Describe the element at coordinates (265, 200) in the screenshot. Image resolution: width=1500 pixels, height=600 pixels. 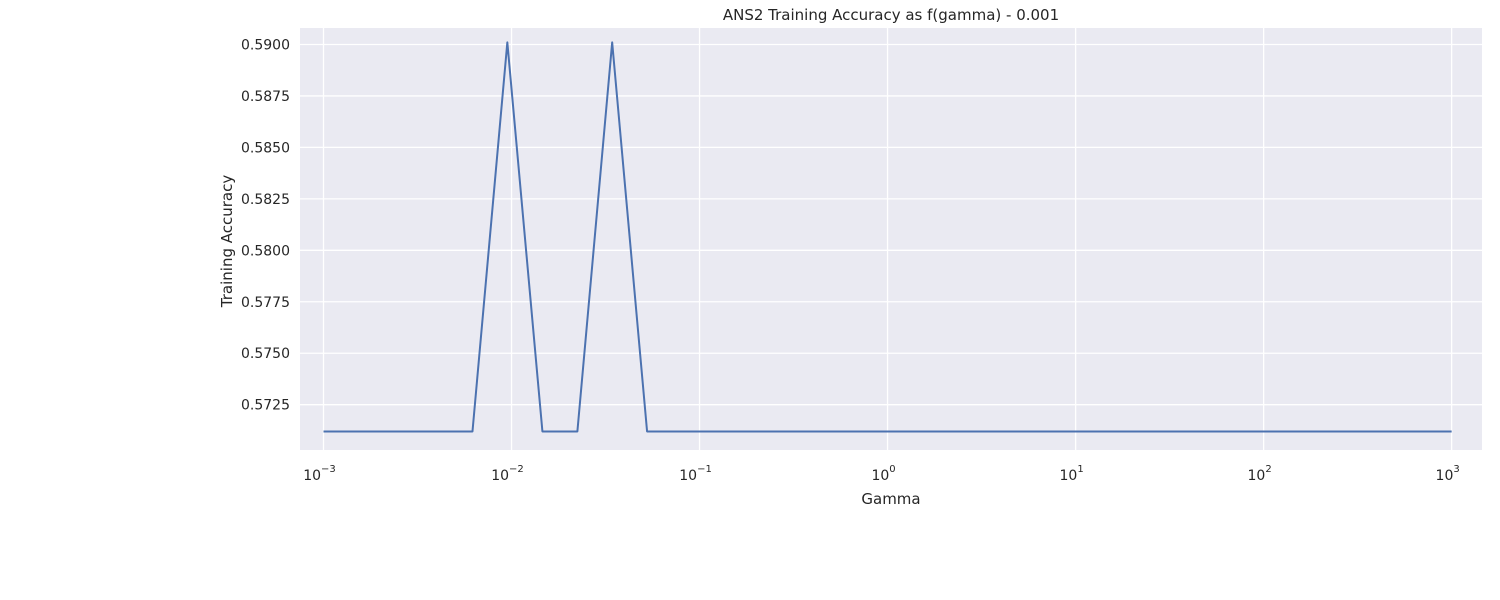
I see `y-tick-label: 0.5825` at that location.